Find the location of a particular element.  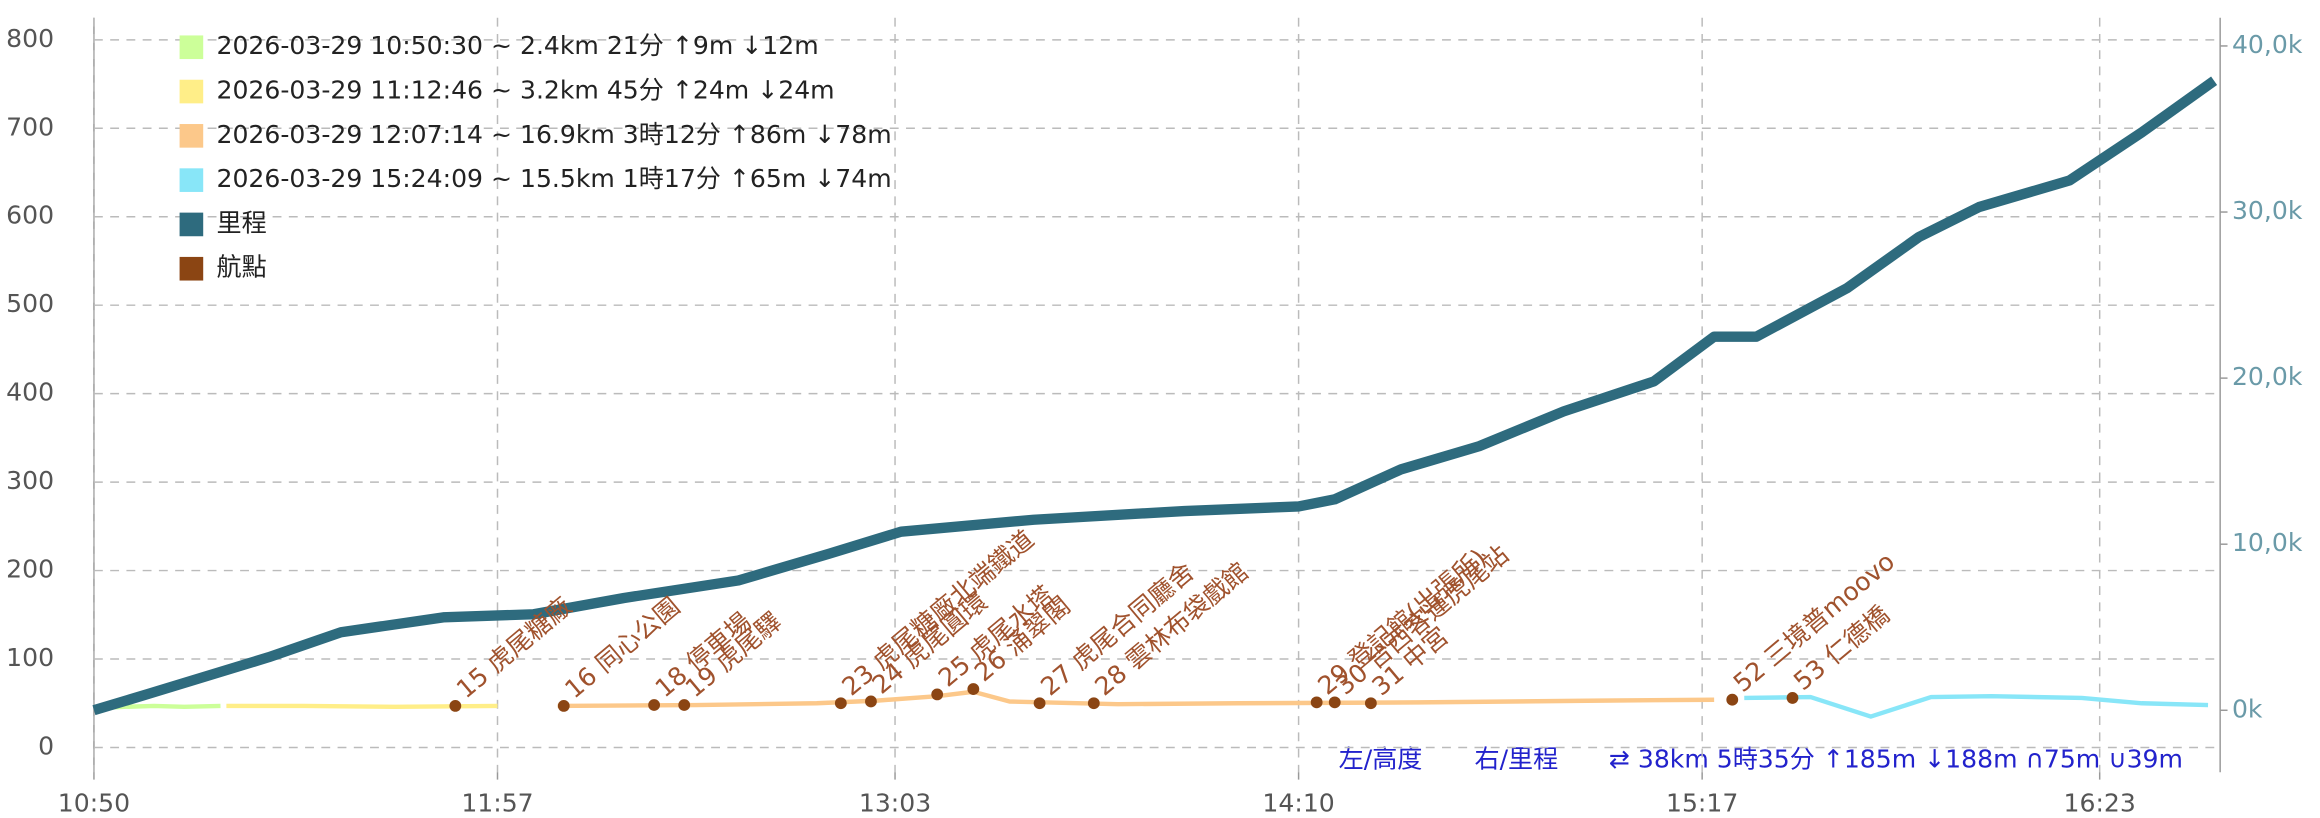

y-tick-label: 300 is located at coordinates (30, 480).